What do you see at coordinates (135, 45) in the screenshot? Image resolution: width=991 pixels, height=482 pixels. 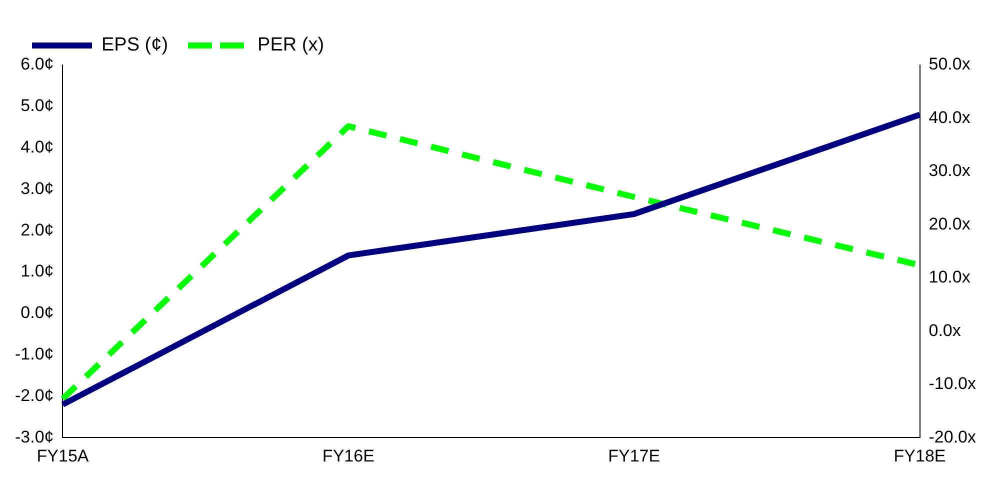 I see `legend-label: EPS (¢)` at bounding box center [135, 45].